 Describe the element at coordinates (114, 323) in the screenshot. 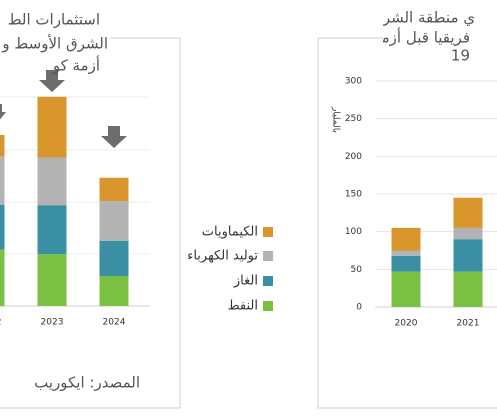

I see `x-tick-label: 2024` at that location.